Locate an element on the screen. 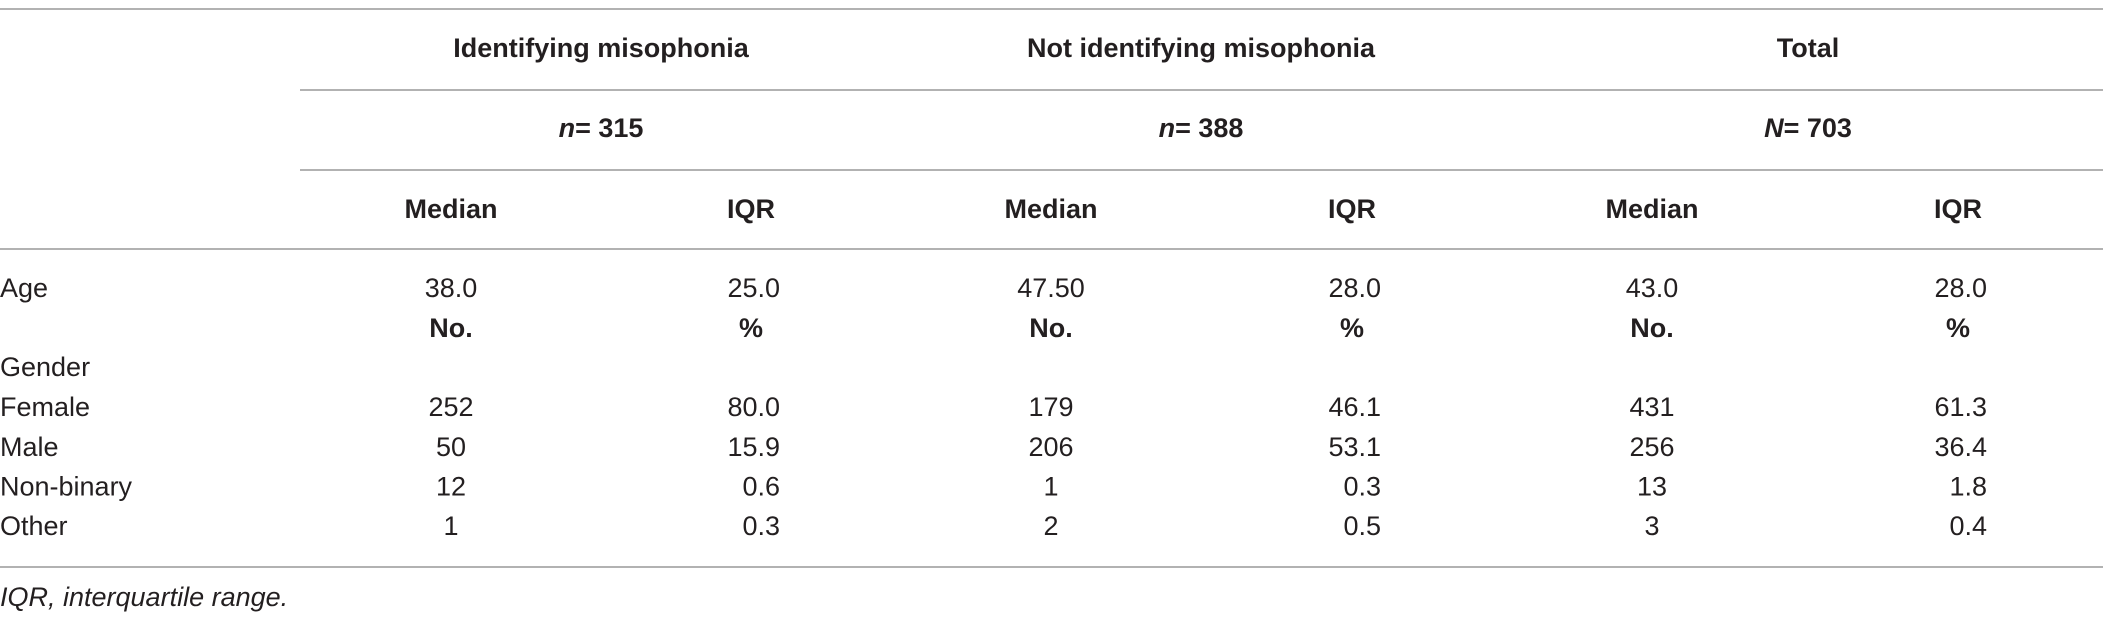  cell: 431 is located at coordinates (1651, 407).